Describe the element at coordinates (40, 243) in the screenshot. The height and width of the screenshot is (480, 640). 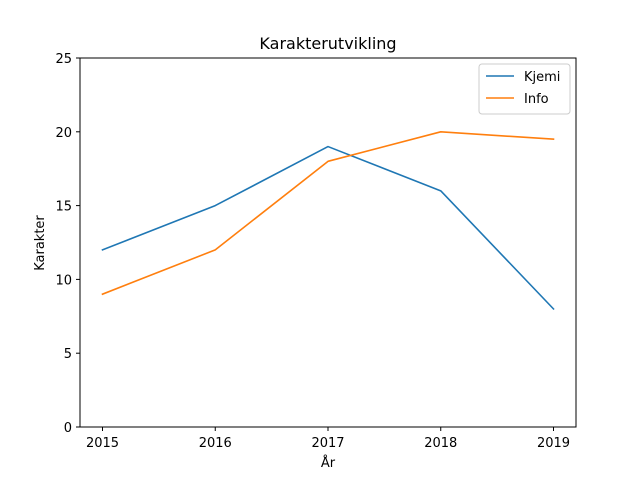
I see `y-axis-title: Karakter` at that location.